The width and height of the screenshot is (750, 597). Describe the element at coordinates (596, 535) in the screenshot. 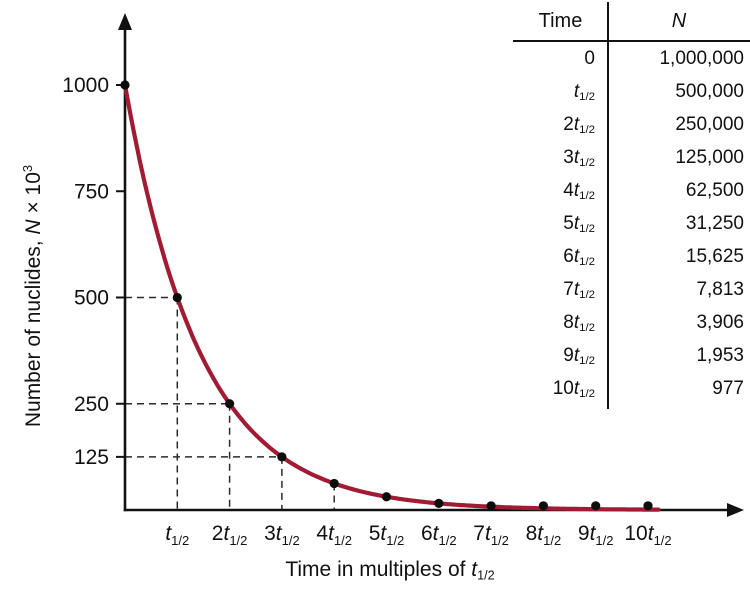

I see `x-tick-label: 9t1/2` at that location.